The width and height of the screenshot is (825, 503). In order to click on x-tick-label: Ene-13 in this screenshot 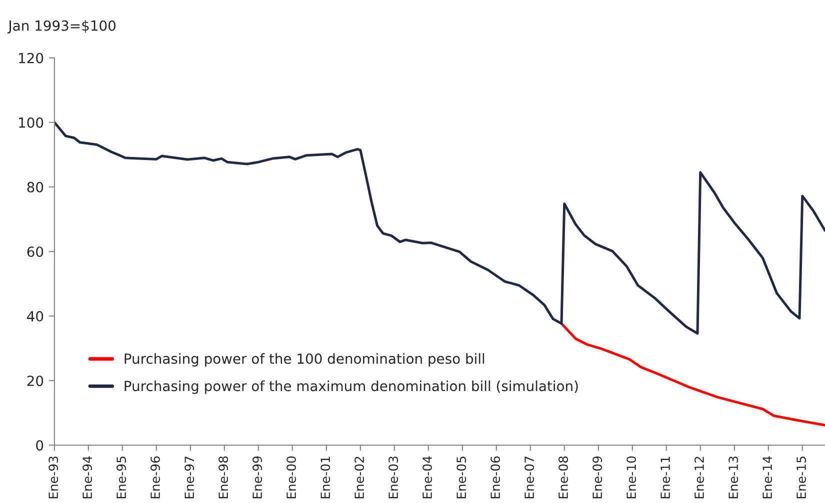, I will do `click(733, 477)`.